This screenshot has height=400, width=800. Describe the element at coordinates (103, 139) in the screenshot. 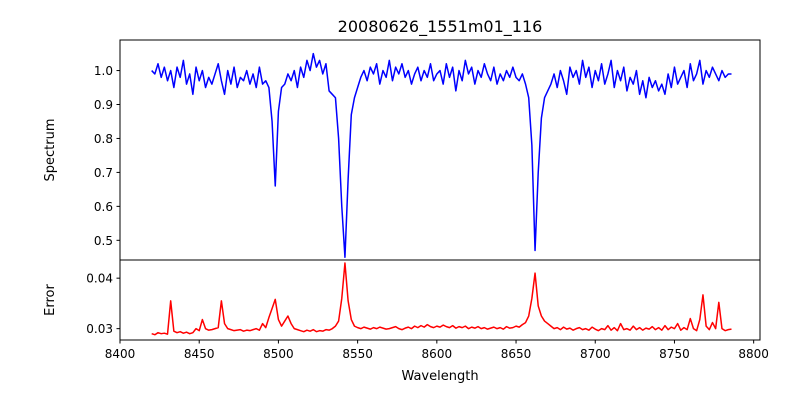

I see `spectrum-y-tick-label: 0.8` at that location.